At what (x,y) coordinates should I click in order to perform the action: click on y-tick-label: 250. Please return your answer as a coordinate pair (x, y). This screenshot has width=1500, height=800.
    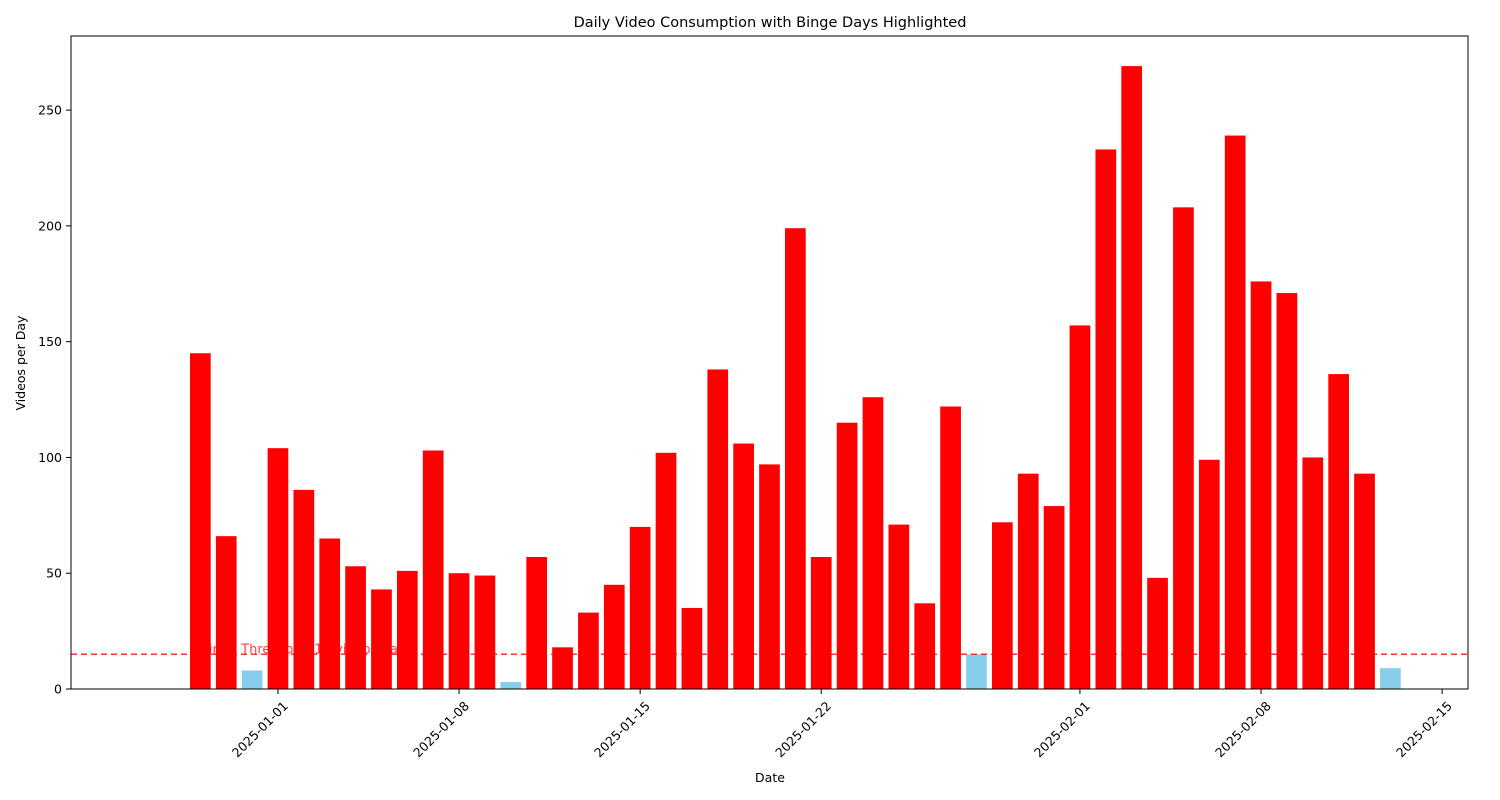
    Looking at the image, I should click on (50, 110).